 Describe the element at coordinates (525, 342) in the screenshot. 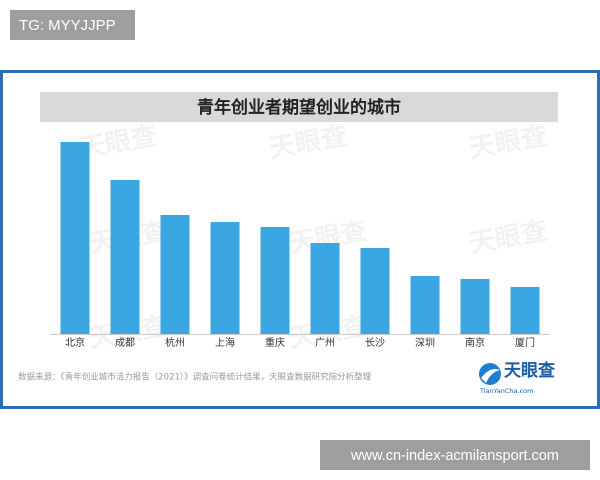

I see `x-tick-label: 厦门` at that location.